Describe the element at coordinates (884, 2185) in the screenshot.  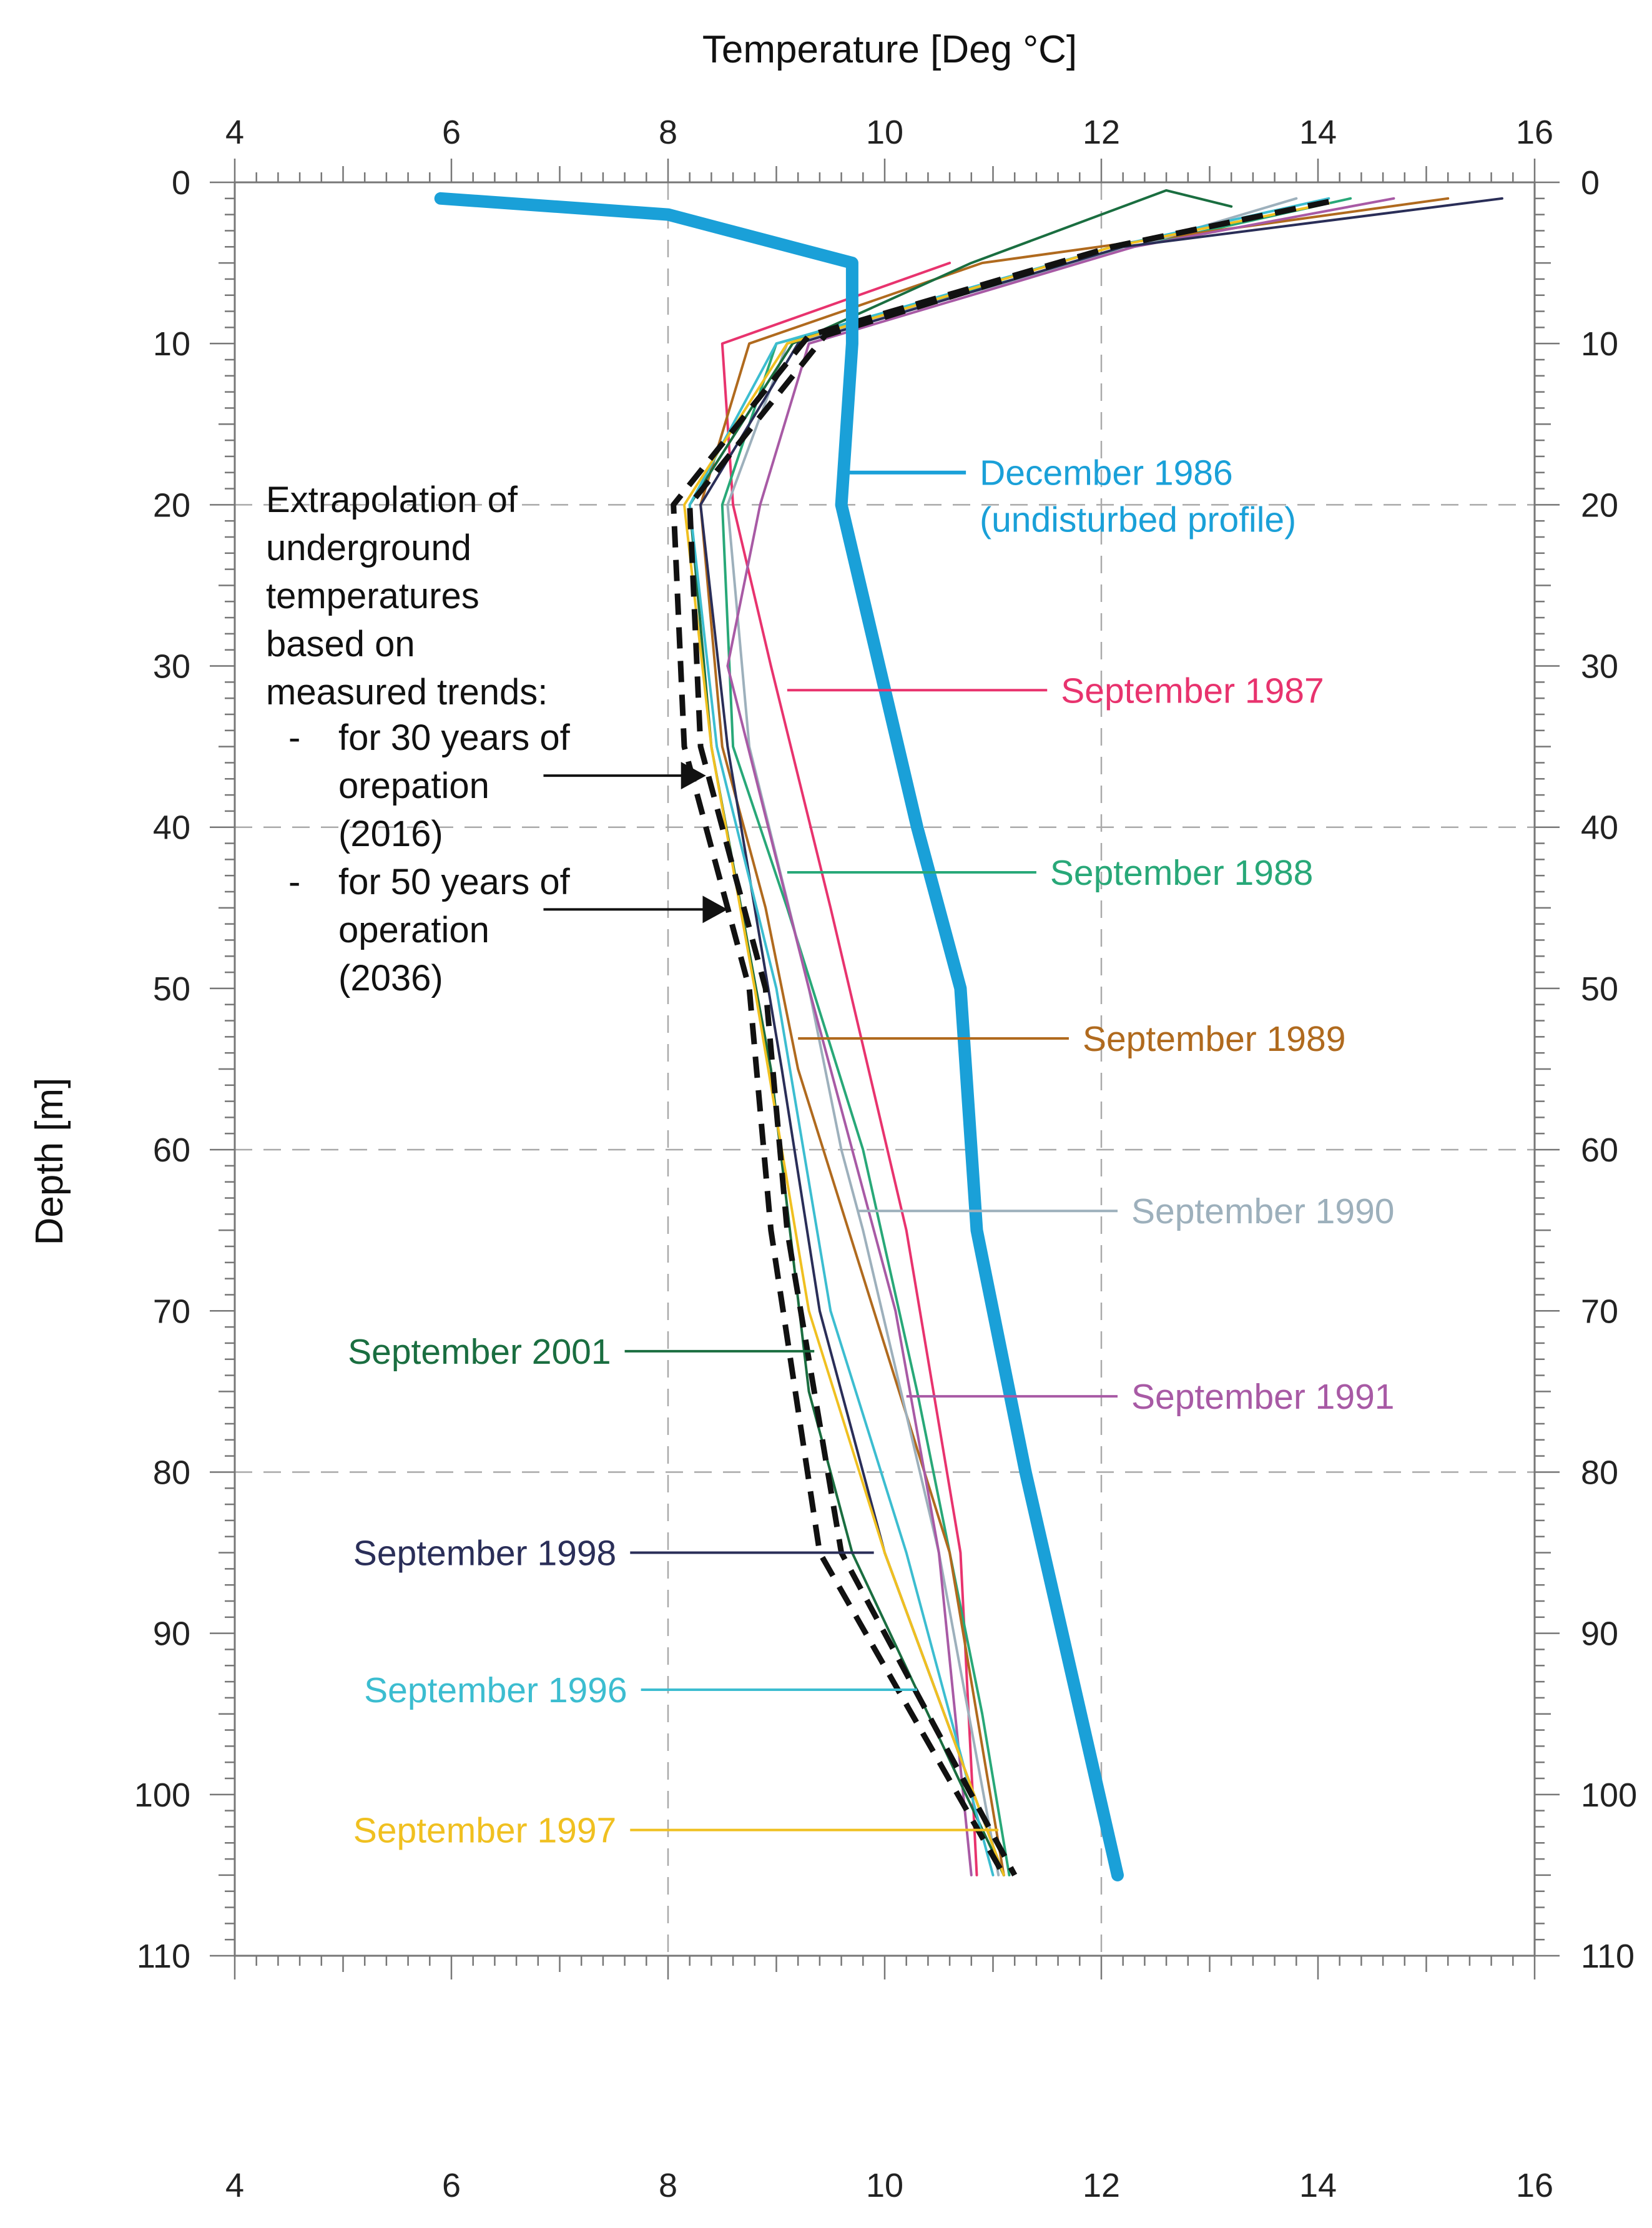
I see `x-tick-label-bottom: 10` at that location.